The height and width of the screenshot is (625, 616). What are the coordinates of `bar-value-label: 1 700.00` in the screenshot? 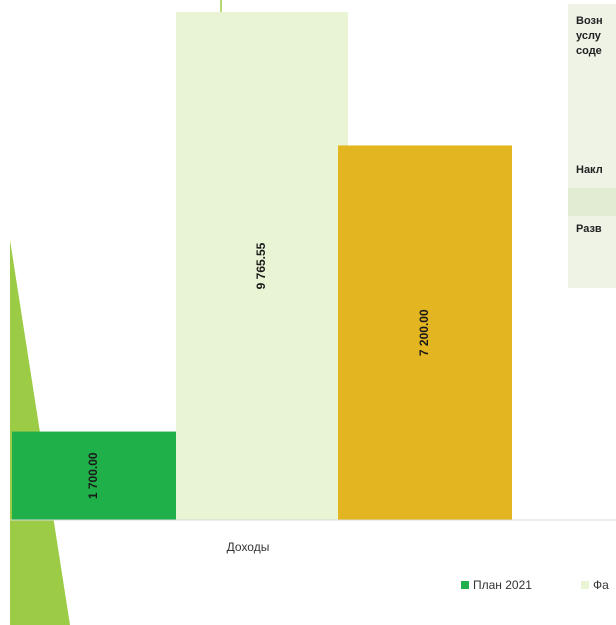 It's located at (93, 475).